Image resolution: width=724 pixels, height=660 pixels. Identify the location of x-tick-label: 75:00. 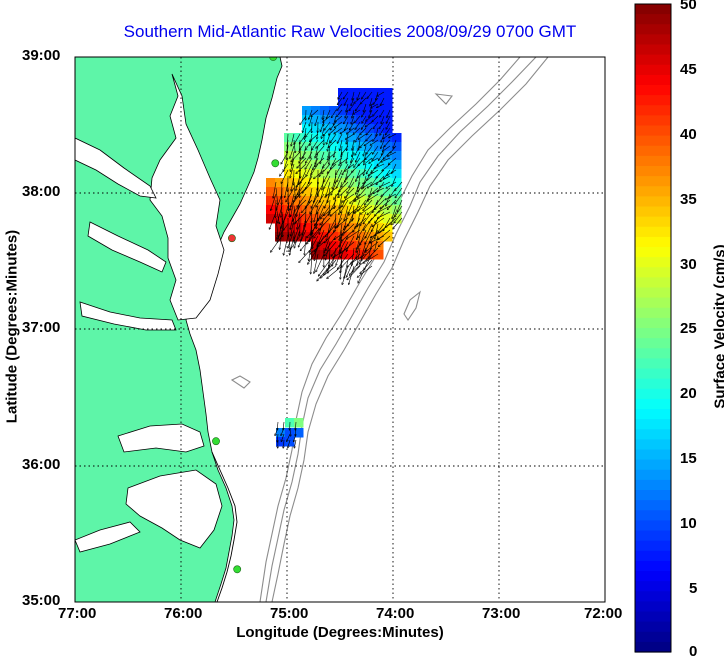
(289, 613).